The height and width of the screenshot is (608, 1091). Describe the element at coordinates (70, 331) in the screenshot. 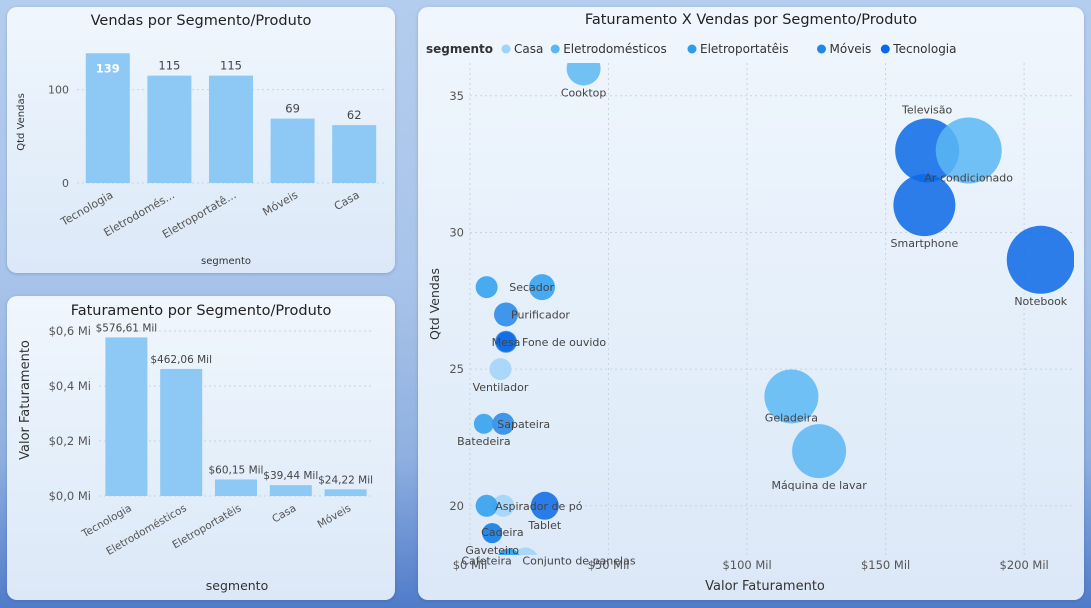

I see `faturamento-y-tick-label: $0,6 Mi` at that location.